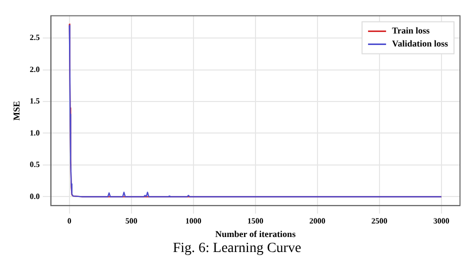 The height and width of the screenshot is (270, 474). Describe the element at coordinates (441, 221) in the screenshot. I see `x-tick-label: 3000` at that location.